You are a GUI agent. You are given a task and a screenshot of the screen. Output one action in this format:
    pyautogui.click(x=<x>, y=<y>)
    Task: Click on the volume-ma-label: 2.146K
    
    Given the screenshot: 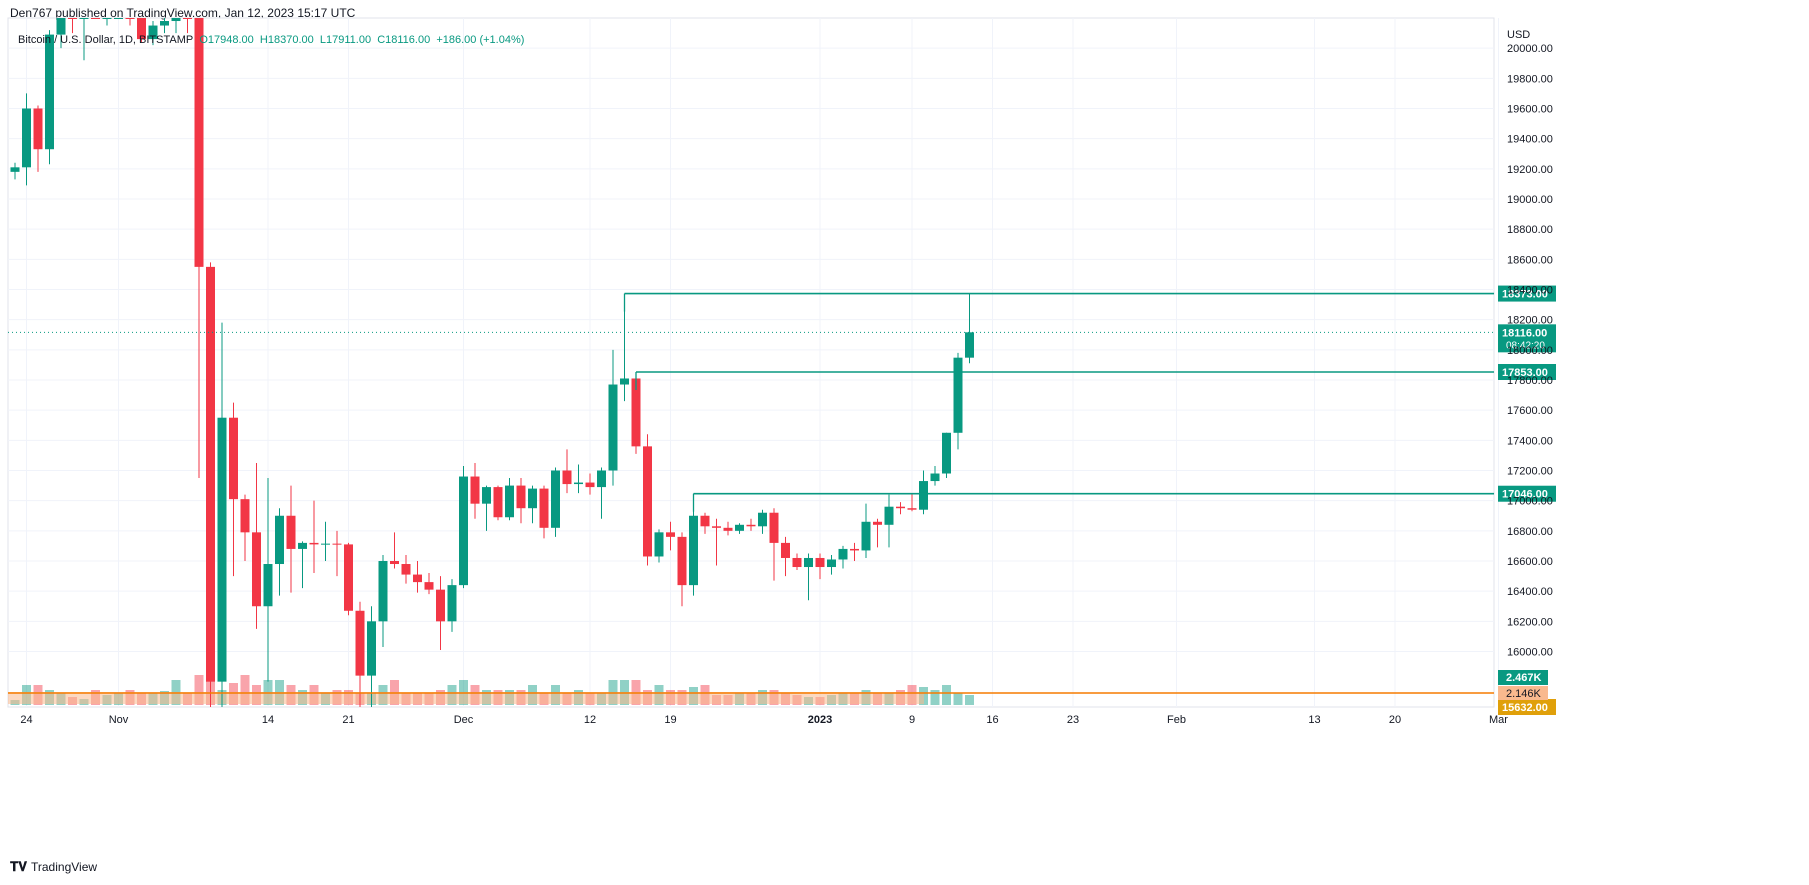 What is the action you would take?
    pyautogui.click(x=1524, y=694)
    